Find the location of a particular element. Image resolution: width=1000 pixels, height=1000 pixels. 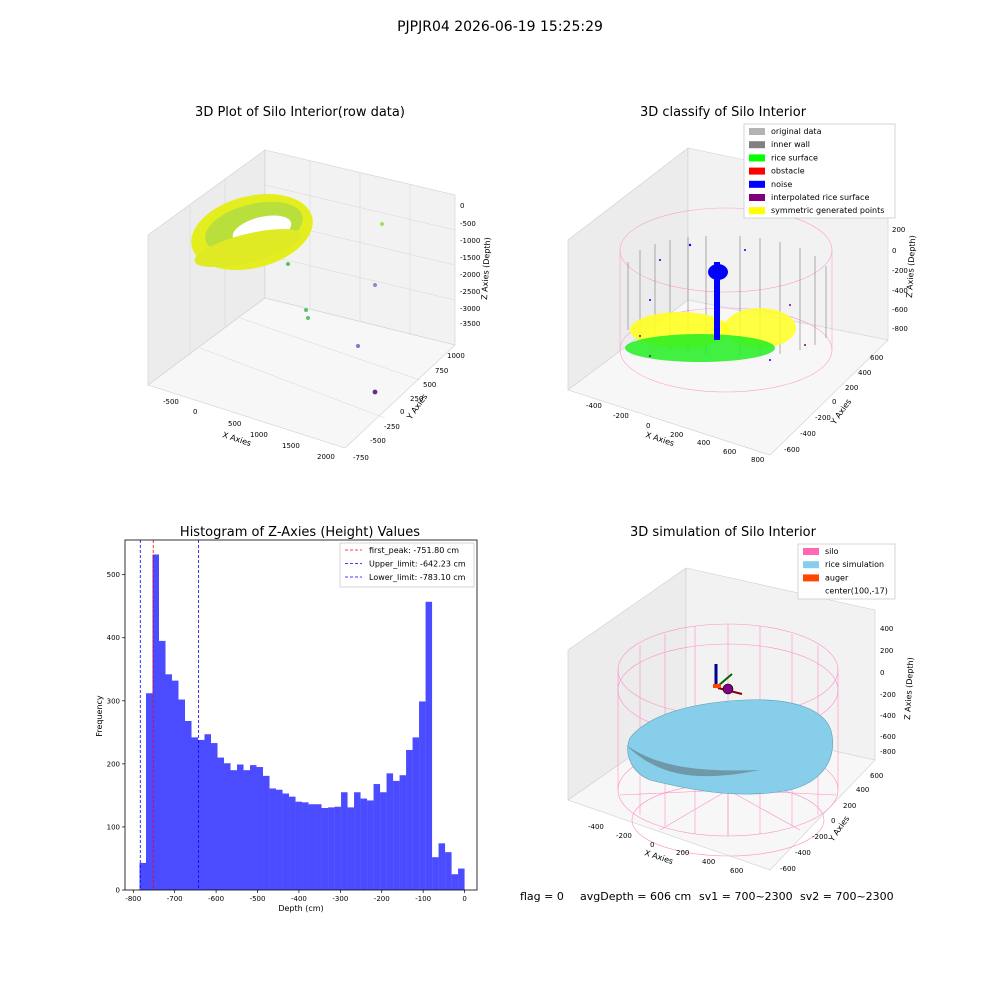

legend-label: original data is located at coordinates (796, 131).